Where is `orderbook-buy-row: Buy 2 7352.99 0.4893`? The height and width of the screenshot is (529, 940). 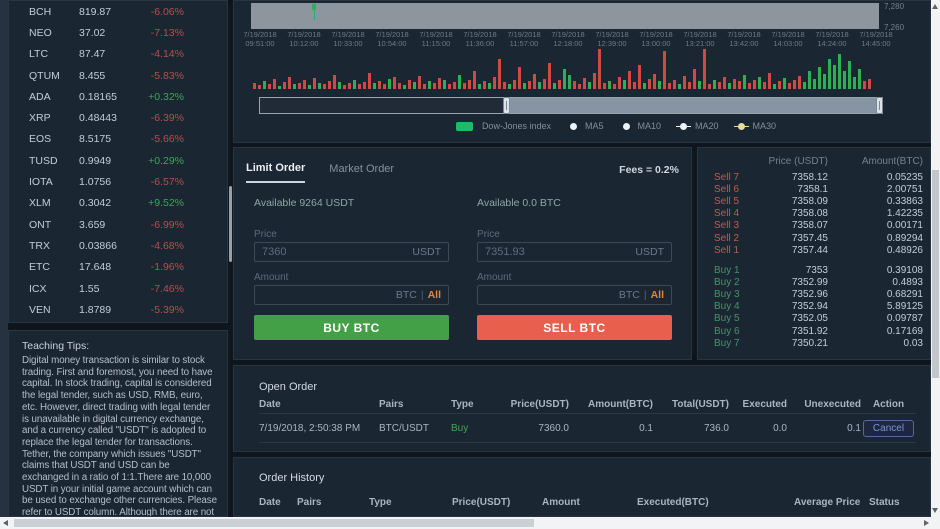
orderbook-buy-row: Buy 2 7352.99 0.4893 is located at coordinates (818, 282).